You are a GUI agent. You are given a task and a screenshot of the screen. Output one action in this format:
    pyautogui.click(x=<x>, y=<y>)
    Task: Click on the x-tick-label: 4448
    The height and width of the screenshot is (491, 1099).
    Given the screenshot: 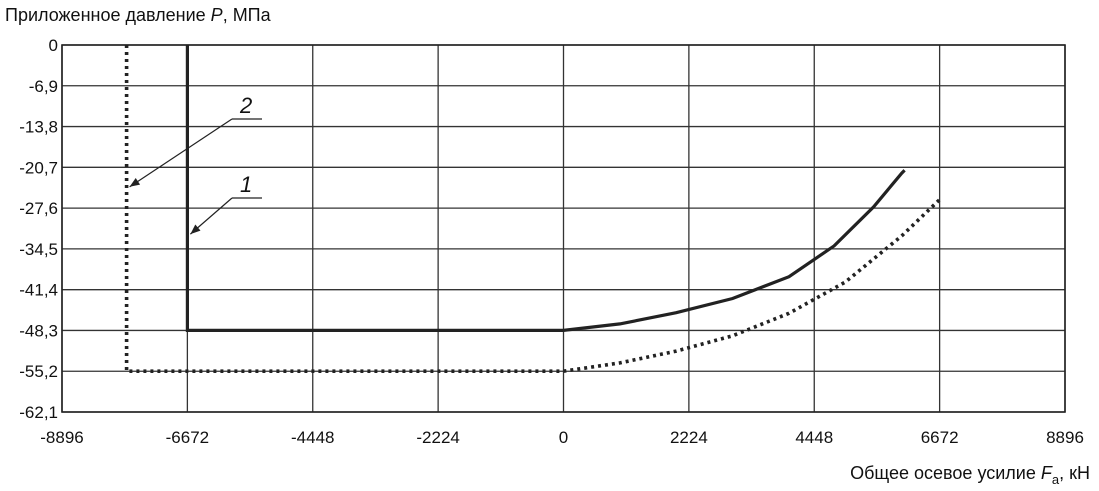 What is the action you would take?
    pyautogui.click(x=814, y=437)
    